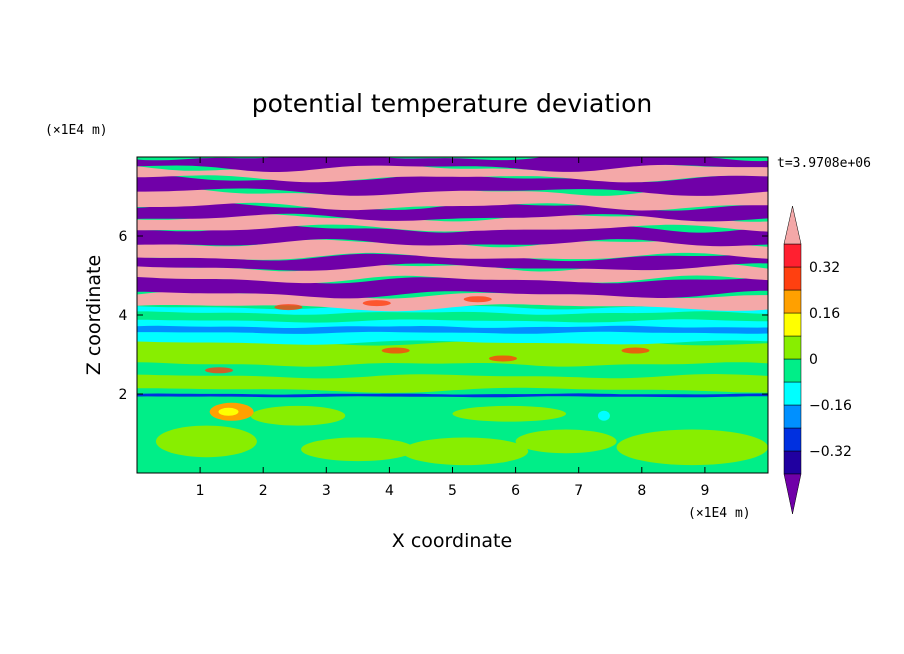  I want to click on x-tick-label: 2, so click(263, 491).